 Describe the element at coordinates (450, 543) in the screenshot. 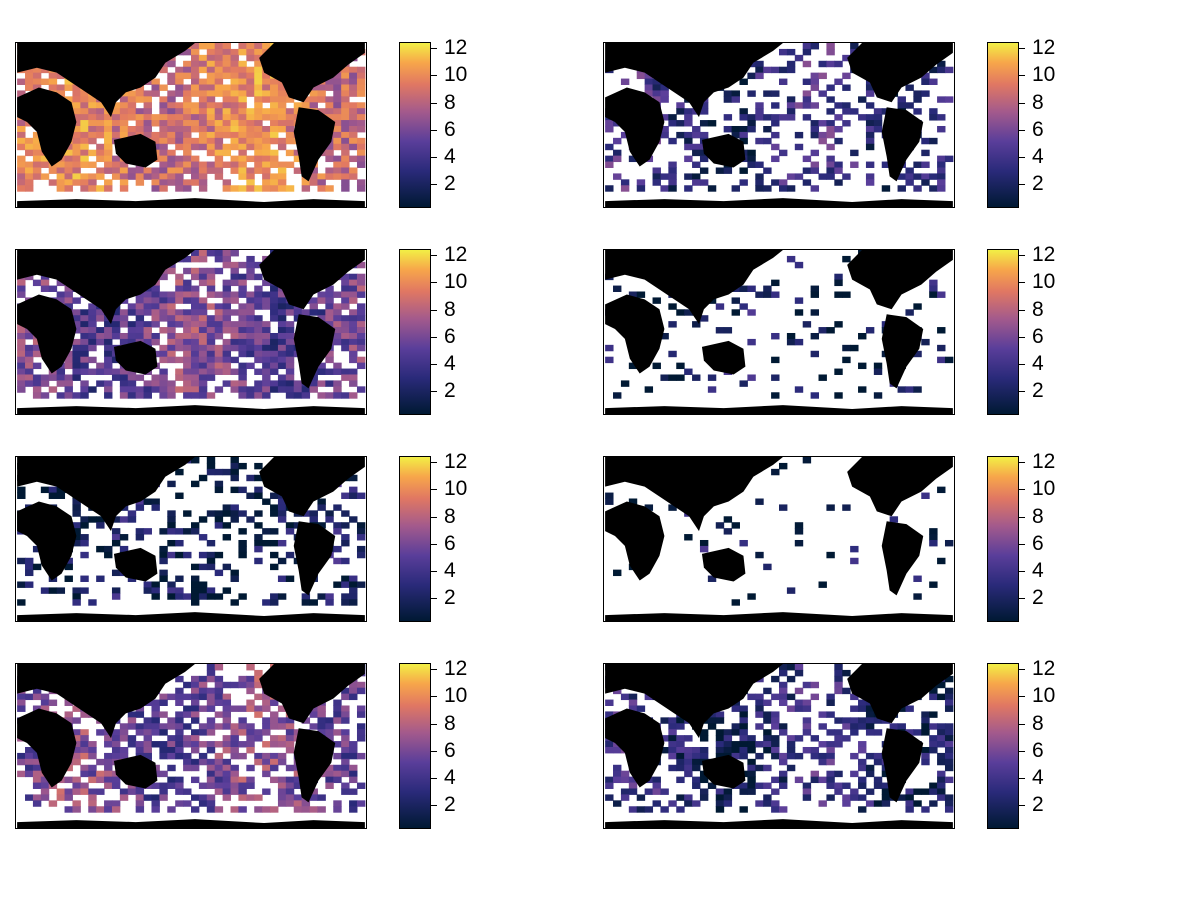

I see `colorbar-tick-label: 6` at that location.